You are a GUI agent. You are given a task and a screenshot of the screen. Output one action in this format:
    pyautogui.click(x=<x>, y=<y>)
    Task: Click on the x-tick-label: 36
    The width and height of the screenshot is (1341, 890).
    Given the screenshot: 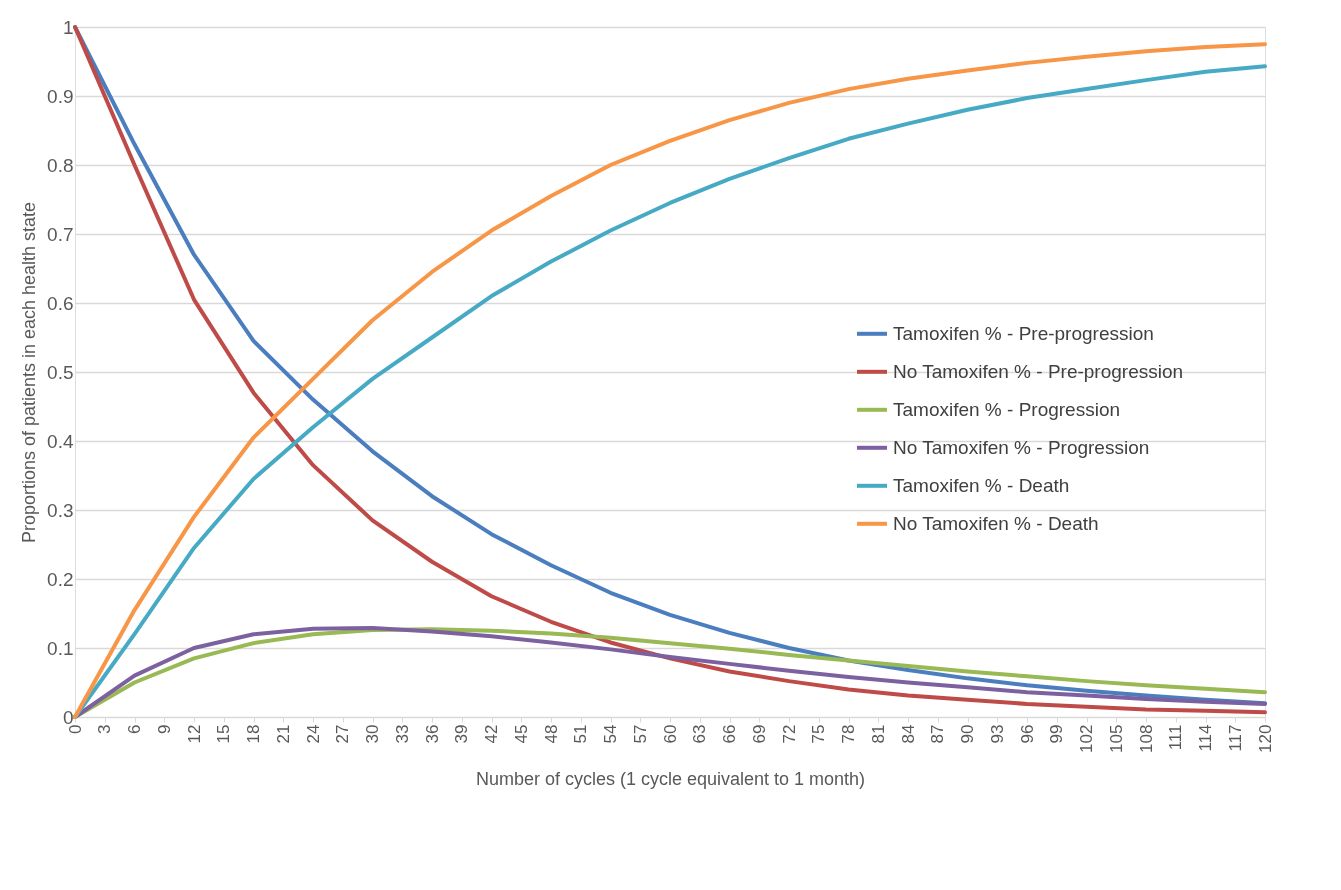 What is the action you would take?
    pyautogui.click(x=432, y=734)
    